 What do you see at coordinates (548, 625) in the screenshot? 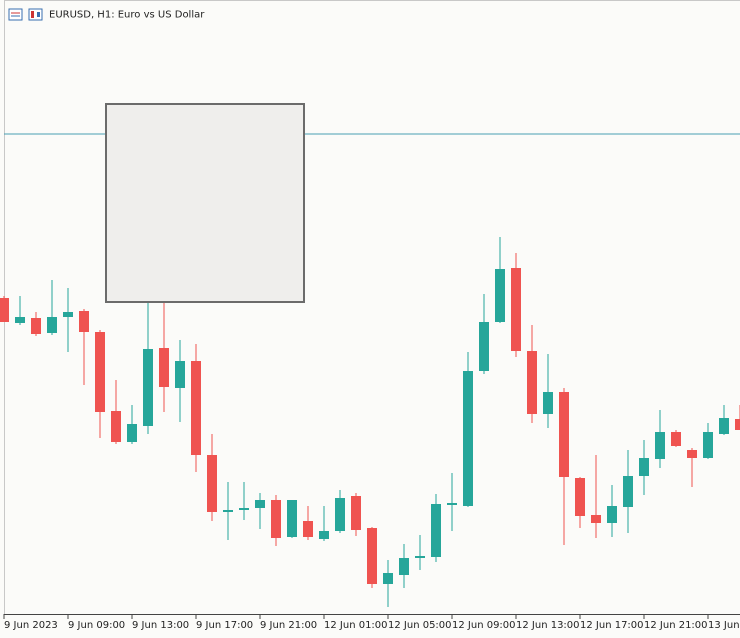
I see `x-tick-label: 12 Jun 13:00` at bounding box center [548, 625].